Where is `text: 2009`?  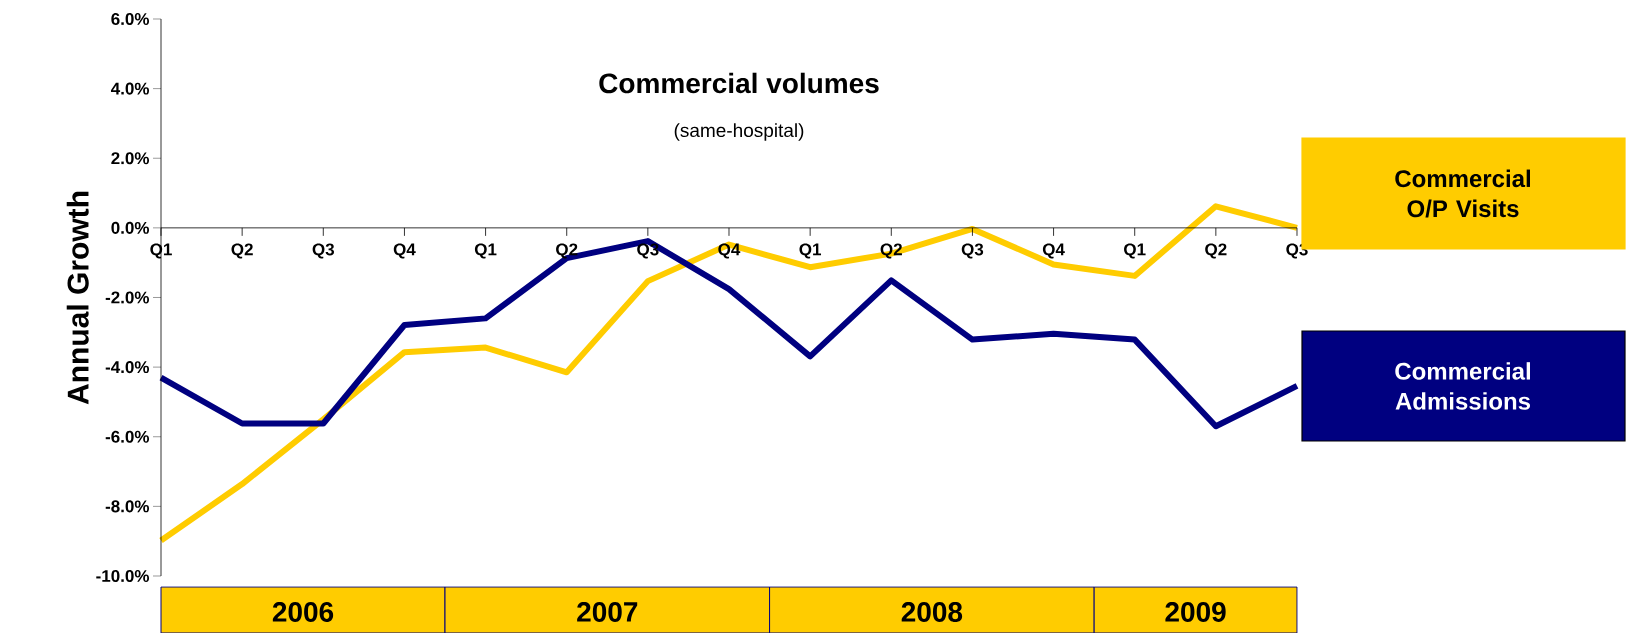 text: 2009 is located at coordinates (1195, 611).